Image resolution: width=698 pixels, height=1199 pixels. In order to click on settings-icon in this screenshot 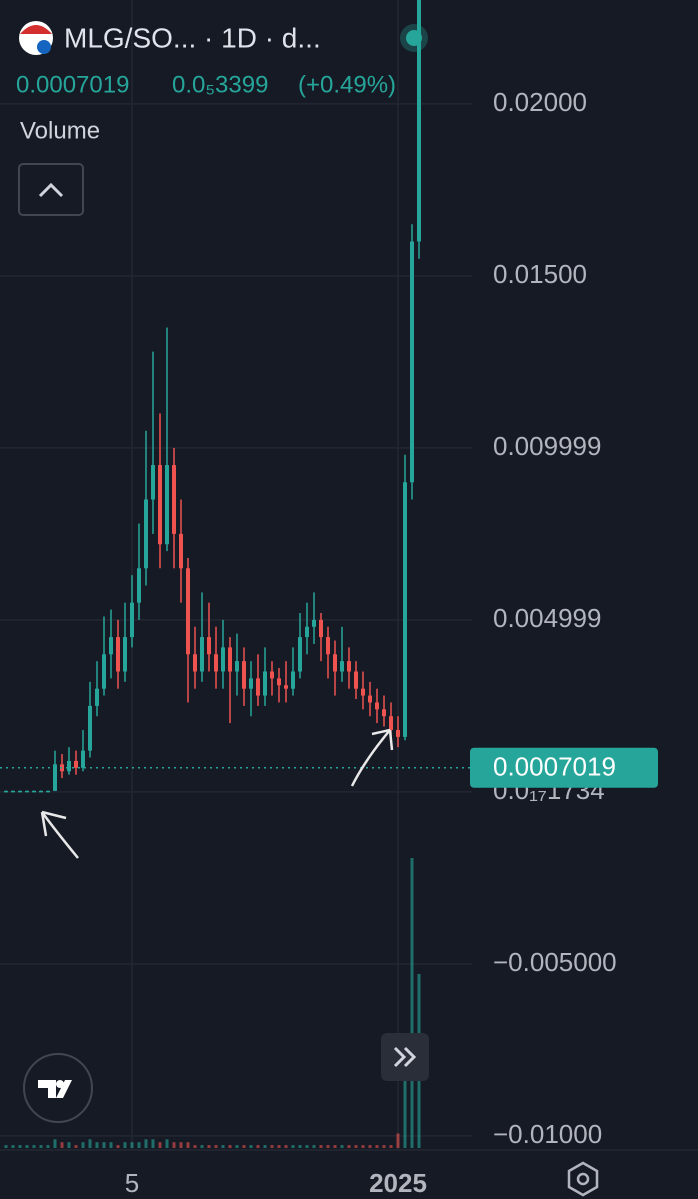, I will do `click(583, 1179)`.